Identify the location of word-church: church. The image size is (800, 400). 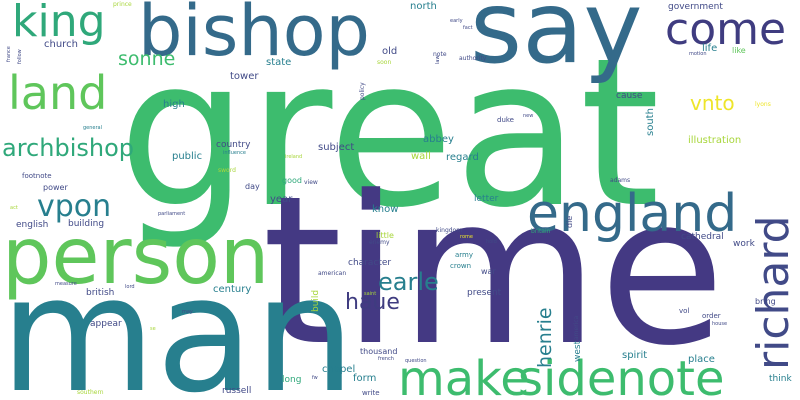
(61, 44).